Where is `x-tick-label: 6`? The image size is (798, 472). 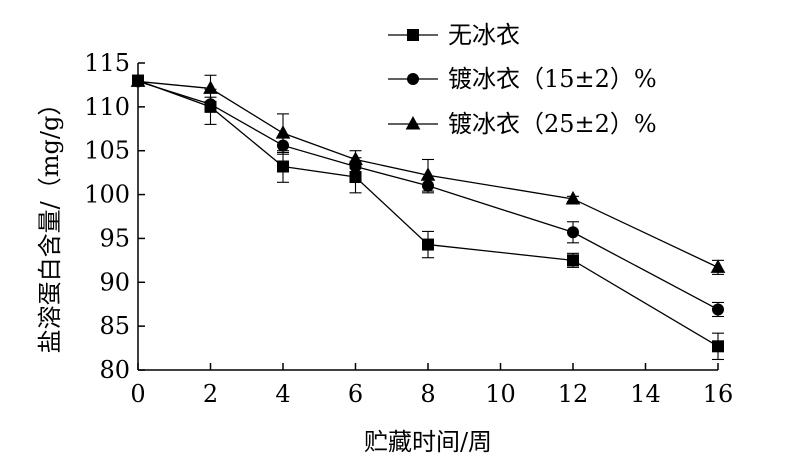
x-tick-label: 6 is located at coordinates (355, 394).